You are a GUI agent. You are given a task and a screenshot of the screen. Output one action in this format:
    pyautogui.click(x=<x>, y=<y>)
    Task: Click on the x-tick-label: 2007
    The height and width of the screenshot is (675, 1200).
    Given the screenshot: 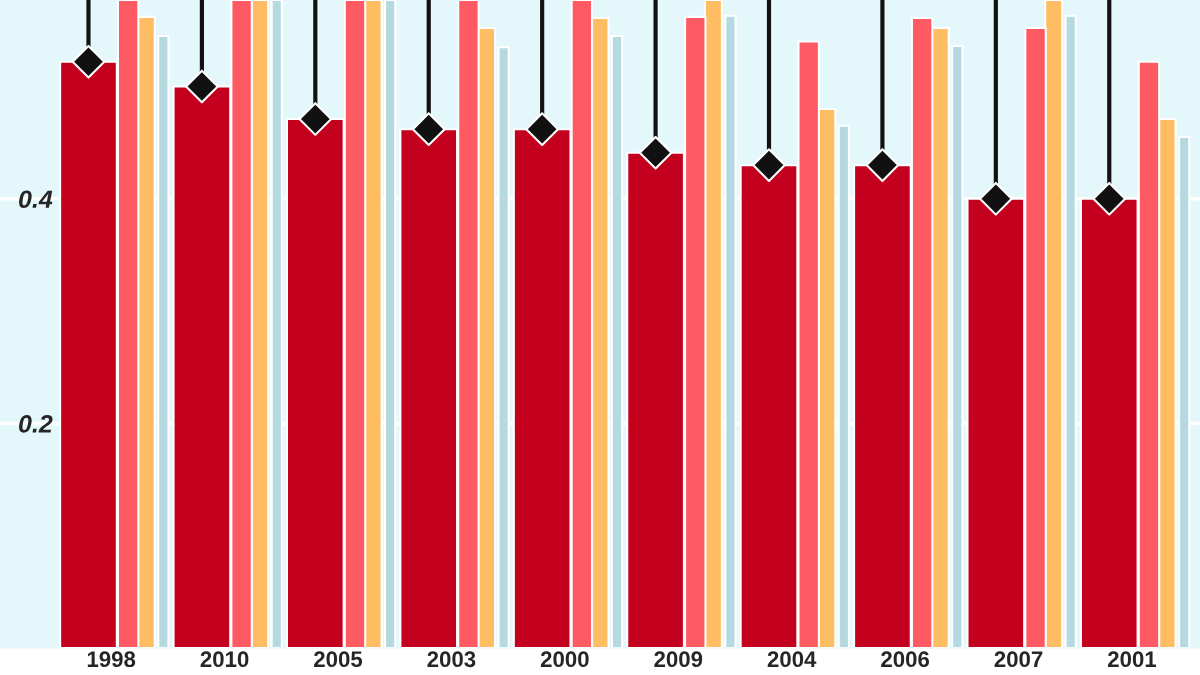 What is the action you would take?
    pyautogui.click(x=1018, y=659)
    